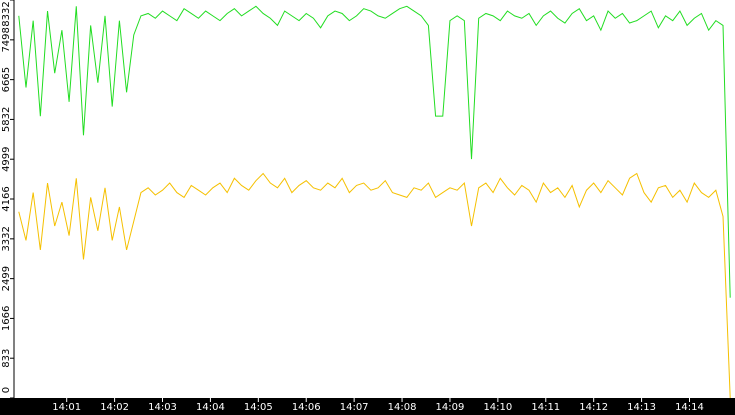  What do you see at coordinates (6, 238) in the screenshot?
I see `y-tick-label: 3332` at bounding box center [6, 238].